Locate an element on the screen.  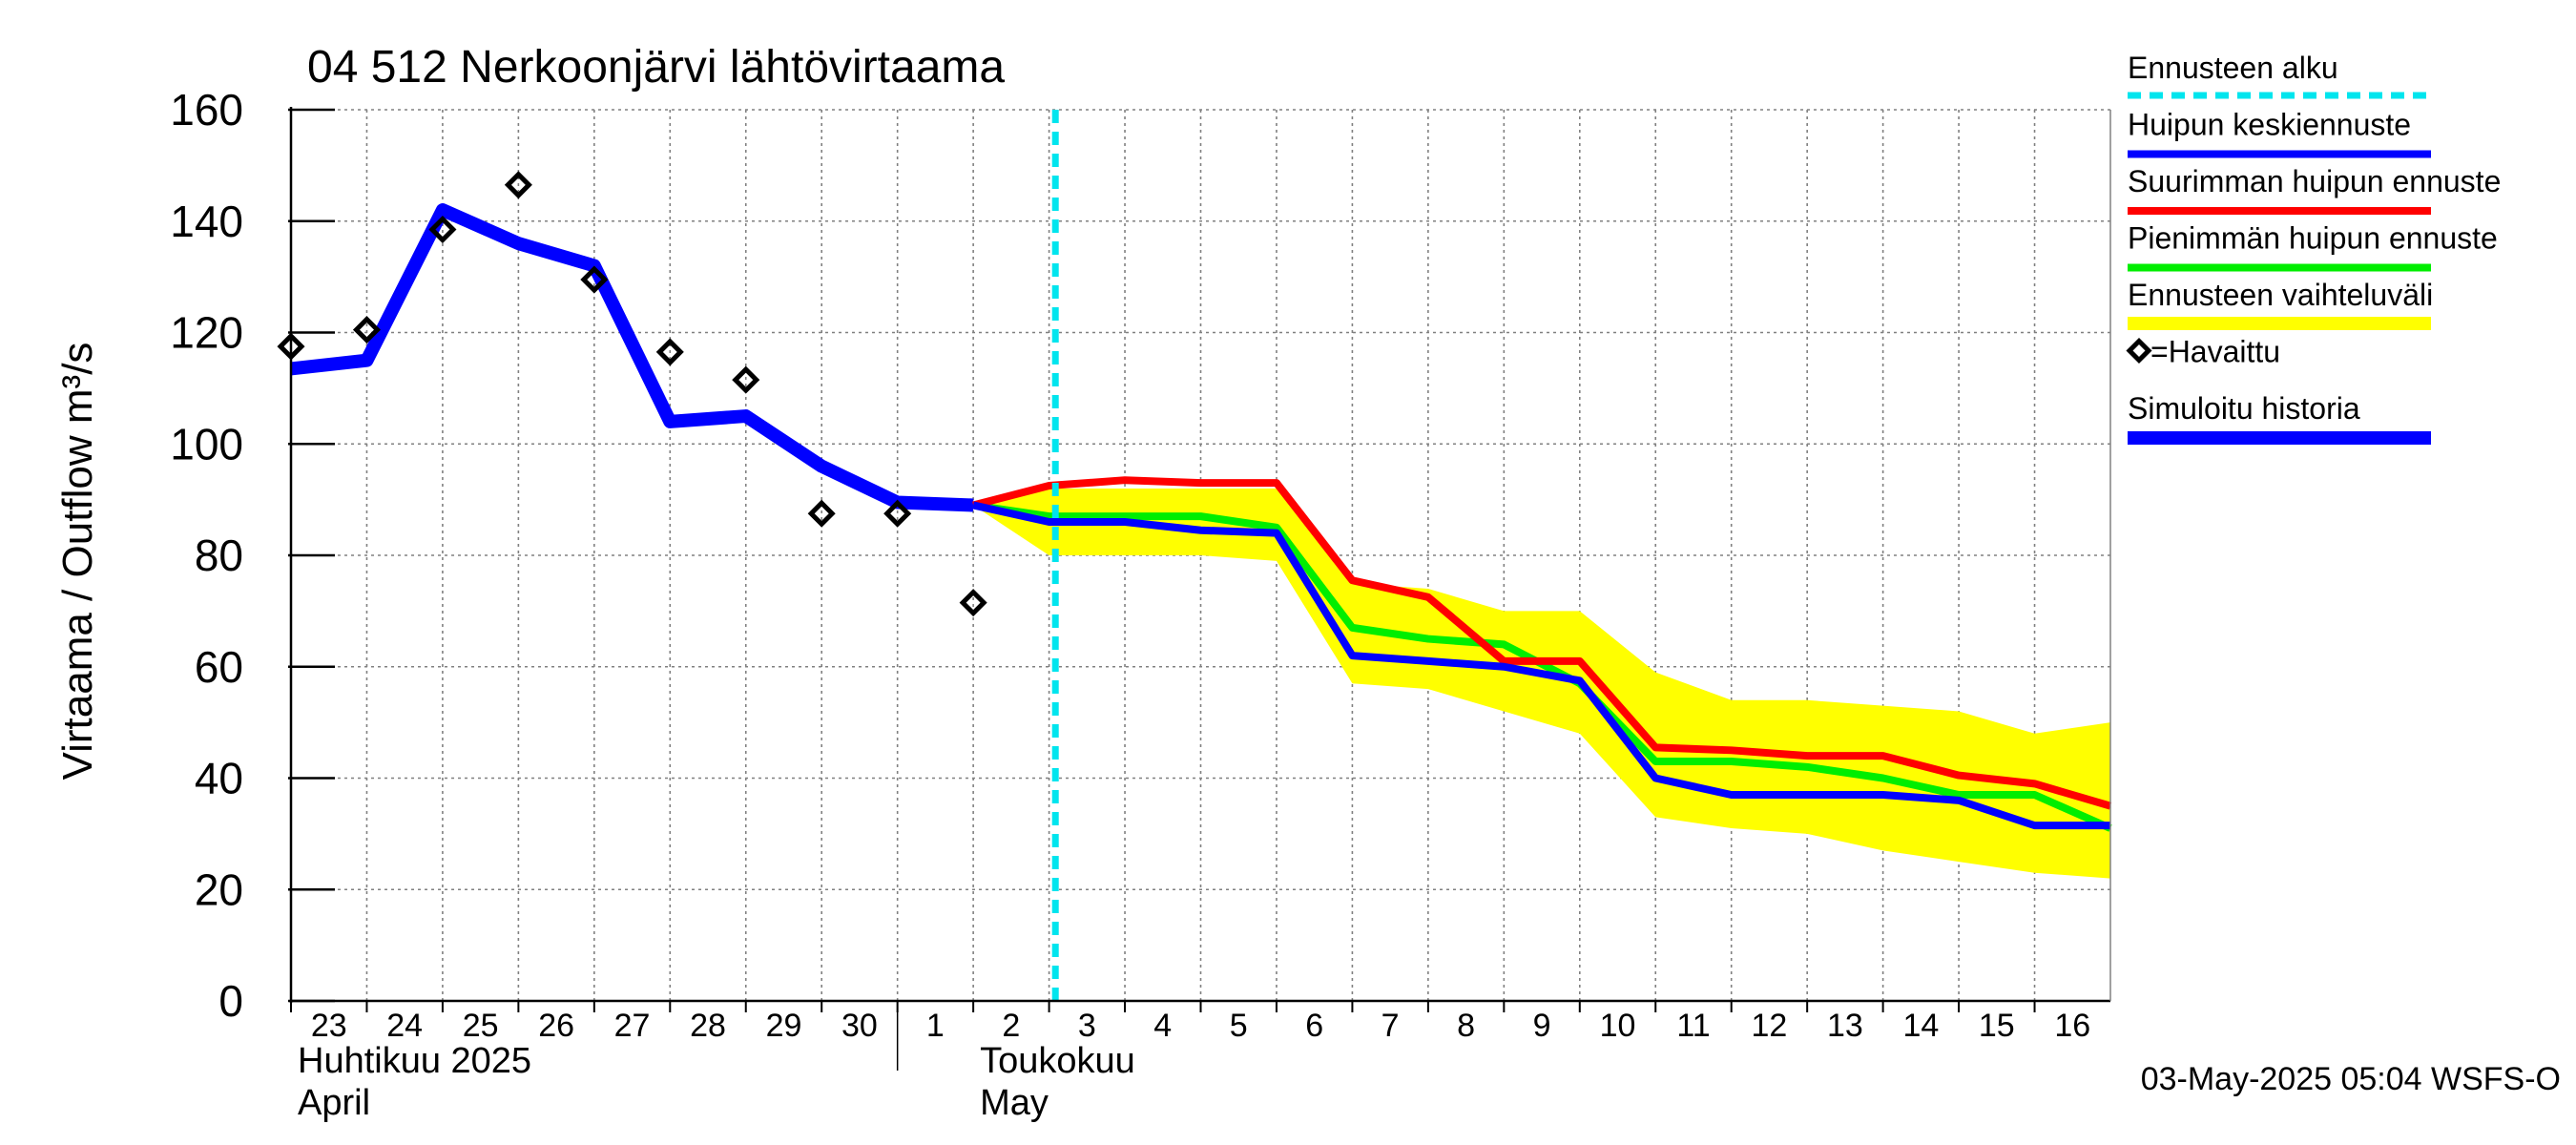
observed-points is located at coordinates (632, 394).